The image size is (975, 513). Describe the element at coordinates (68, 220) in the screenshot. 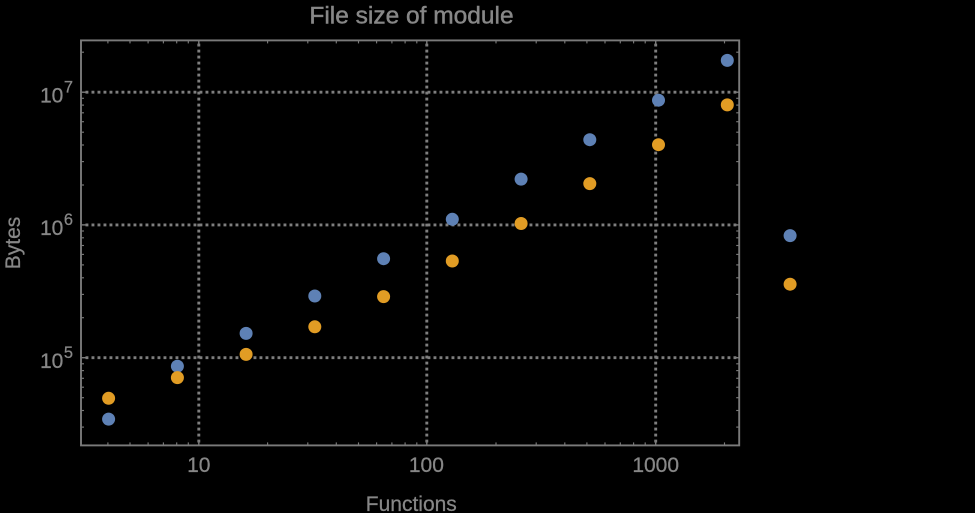

I see `svg-text: 6` at that location.